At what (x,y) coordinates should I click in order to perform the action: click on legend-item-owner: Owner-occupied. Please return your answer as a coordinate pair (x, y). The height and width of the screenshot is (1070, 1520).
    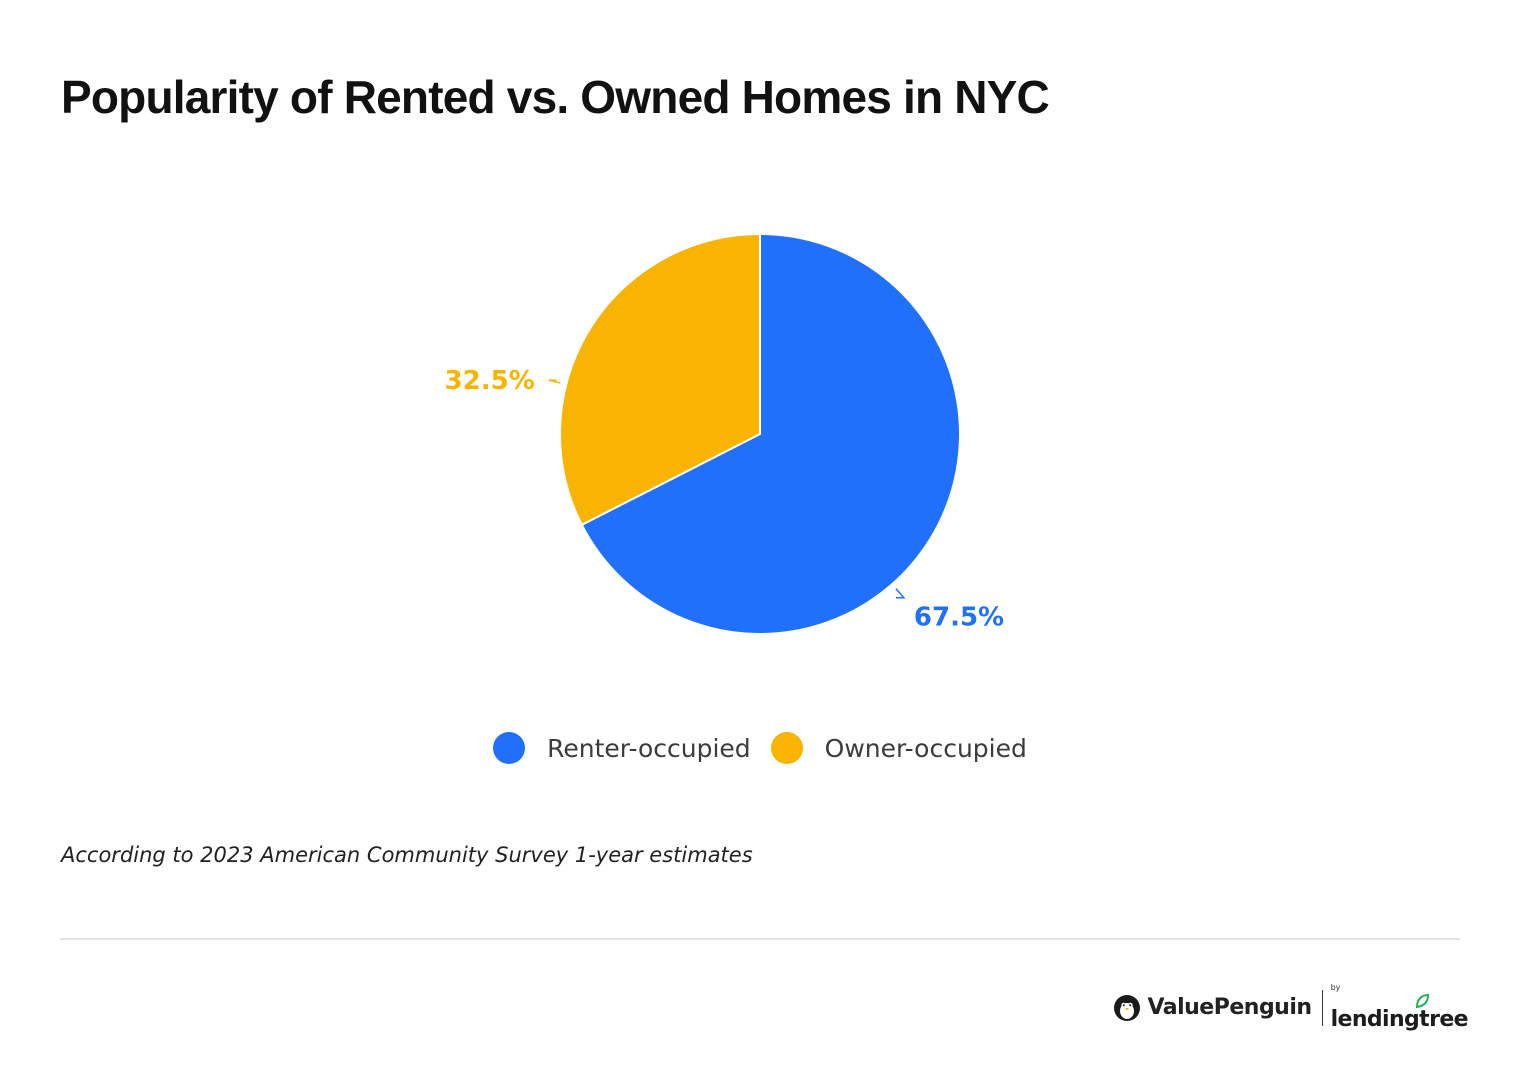
    Looking at the image, I should click on (898, 748).